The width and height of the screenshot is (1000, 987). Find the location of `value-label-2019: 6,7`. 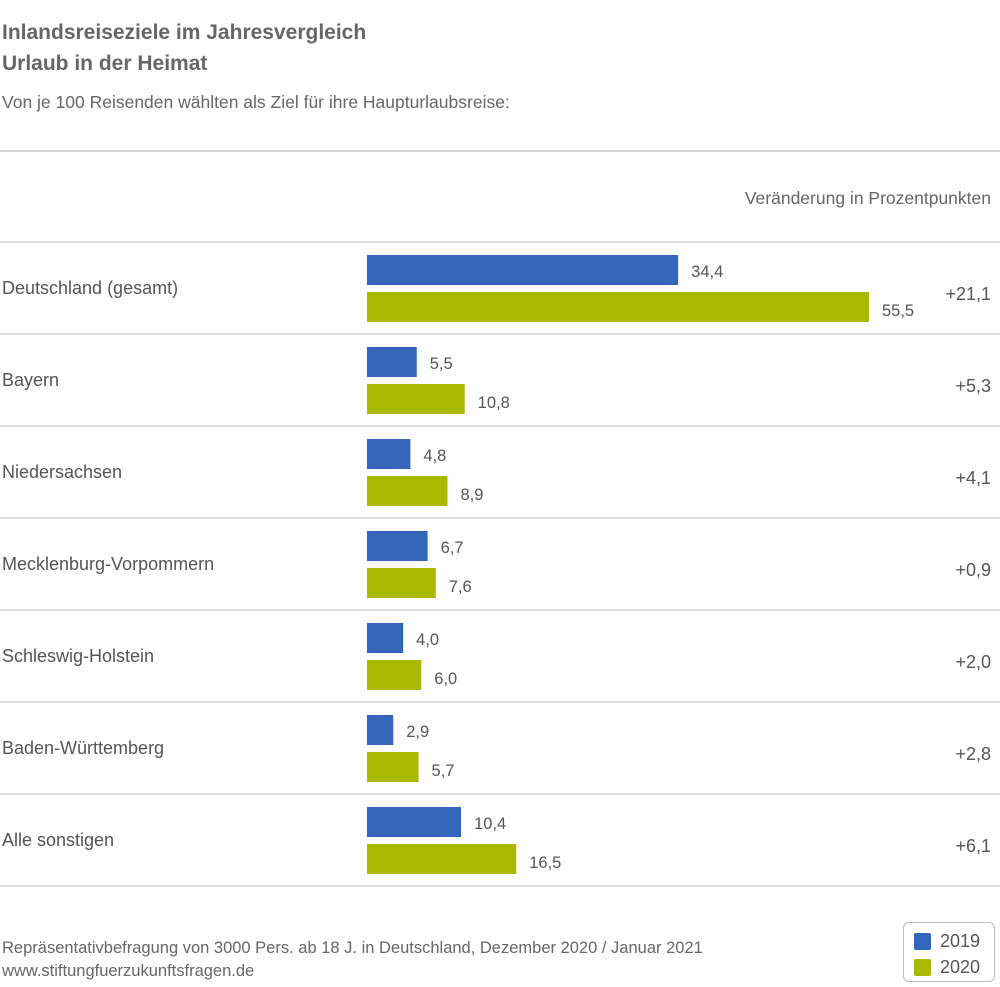

value-label-2019: 6,7 is located at coordinates (452, 548).